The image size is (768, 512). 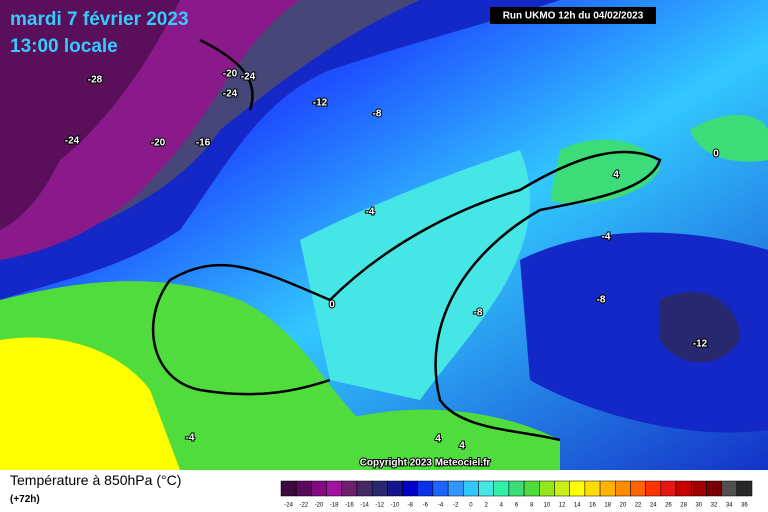 I want to click on cold-core, so click(x=700, y=327).